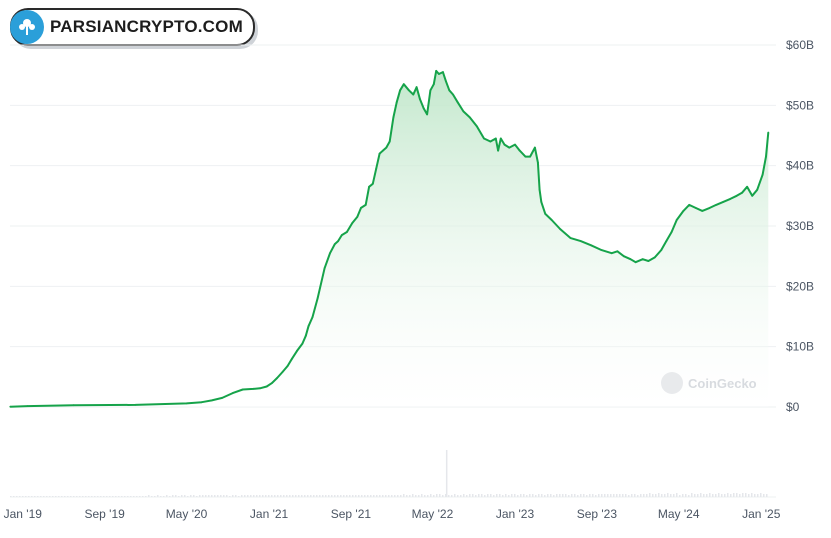 This screenshot has width=831, height=538. Describe the element at coordinates (800, 286) in the screenshot. I see `y-tick-label: $20B` at that location.